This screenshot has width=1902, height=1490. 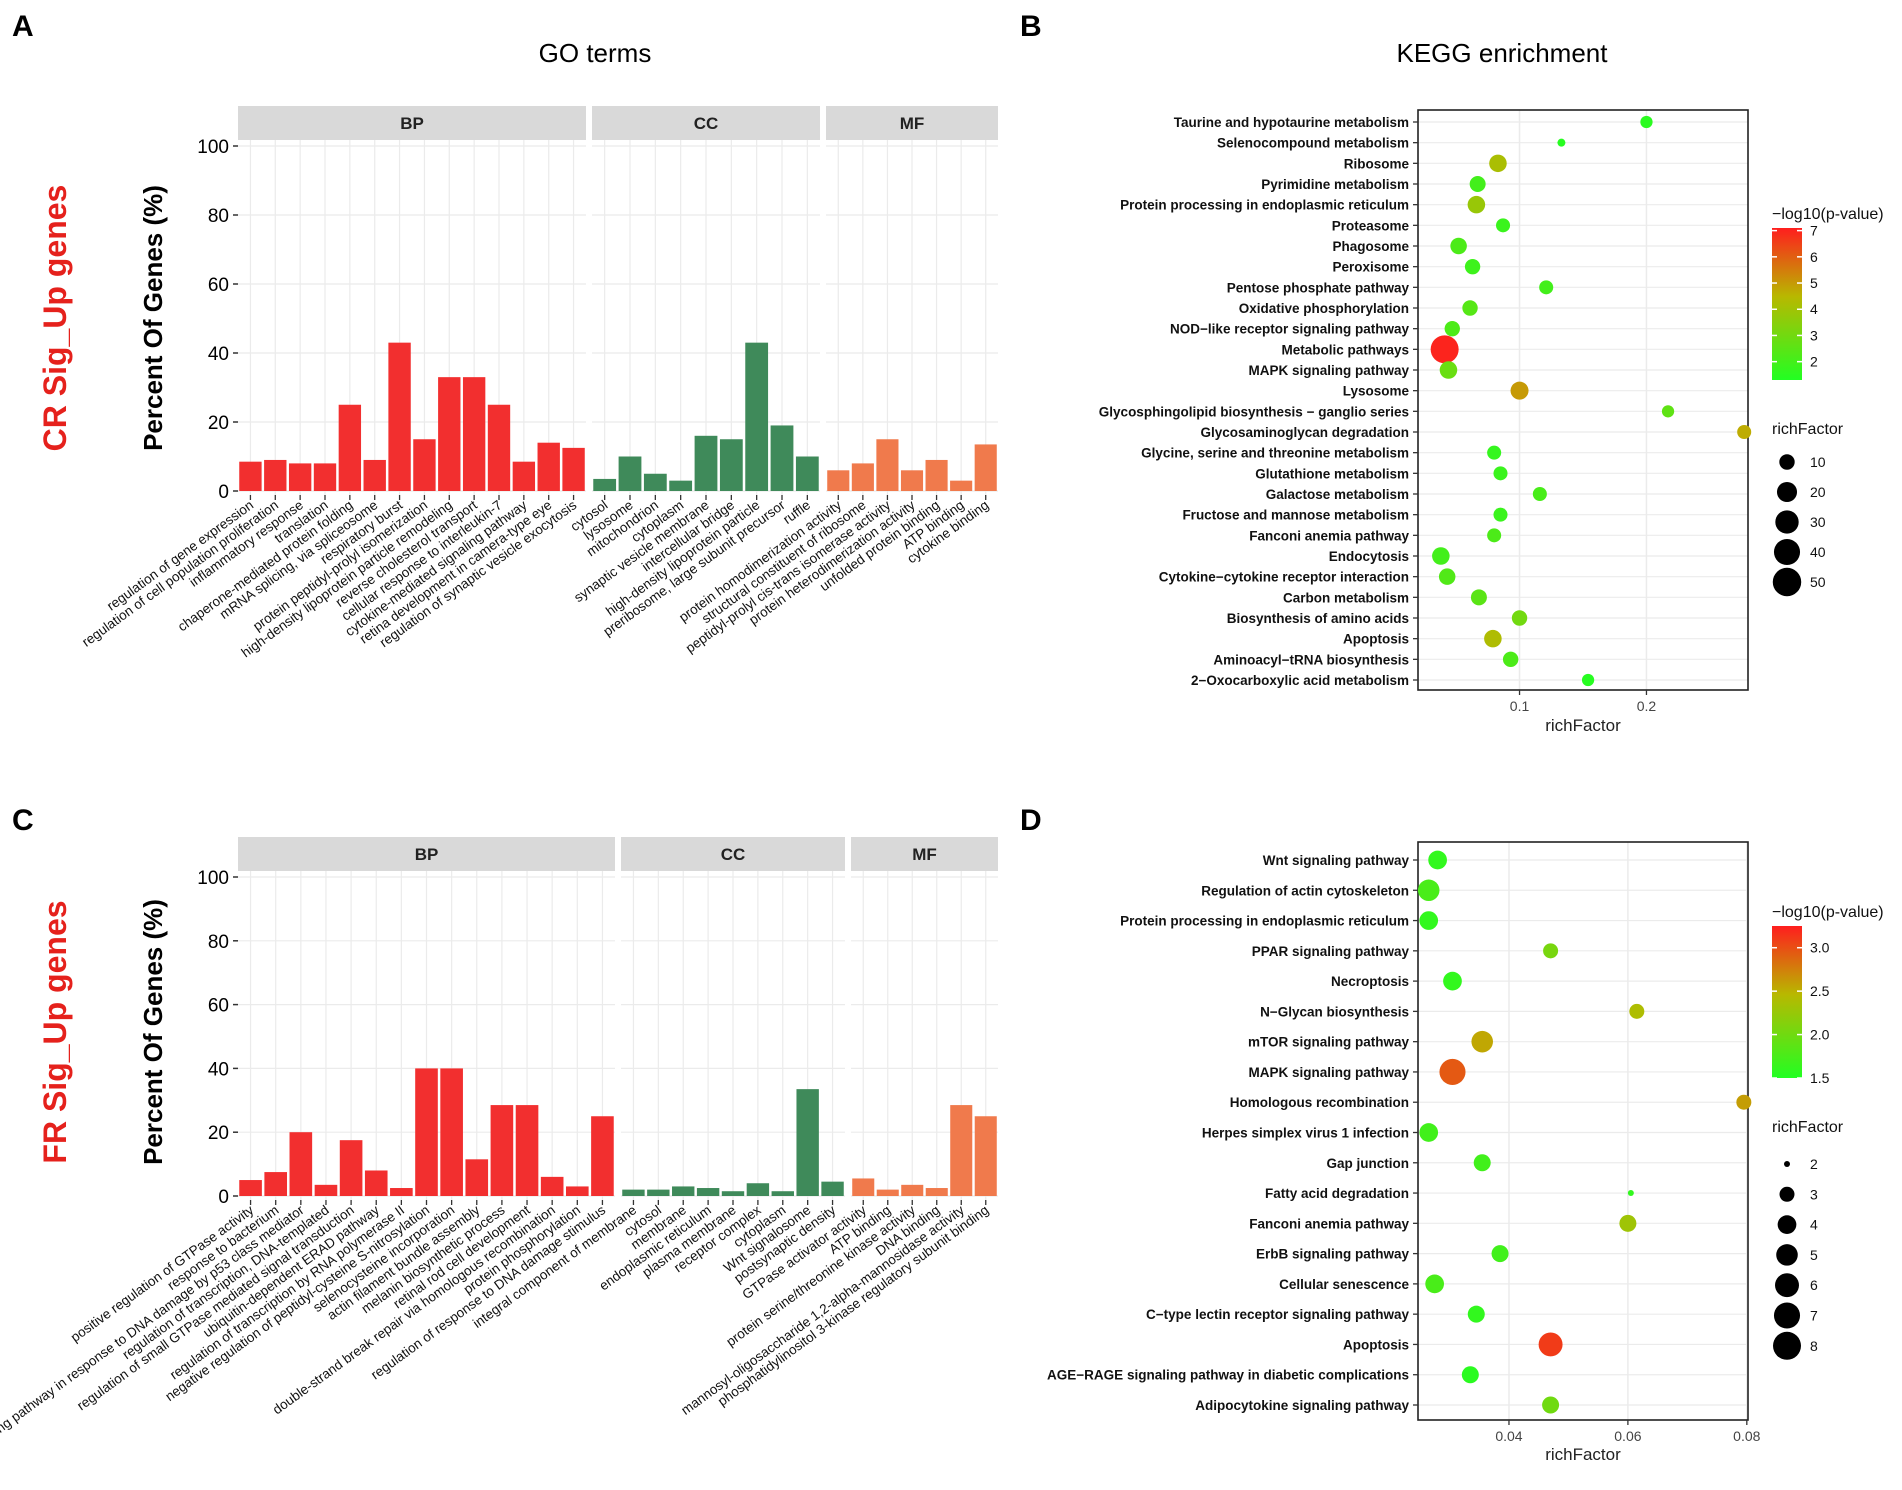 I want to click on pathway-label: Carbon metabolism, so click(x=1346, y=597).